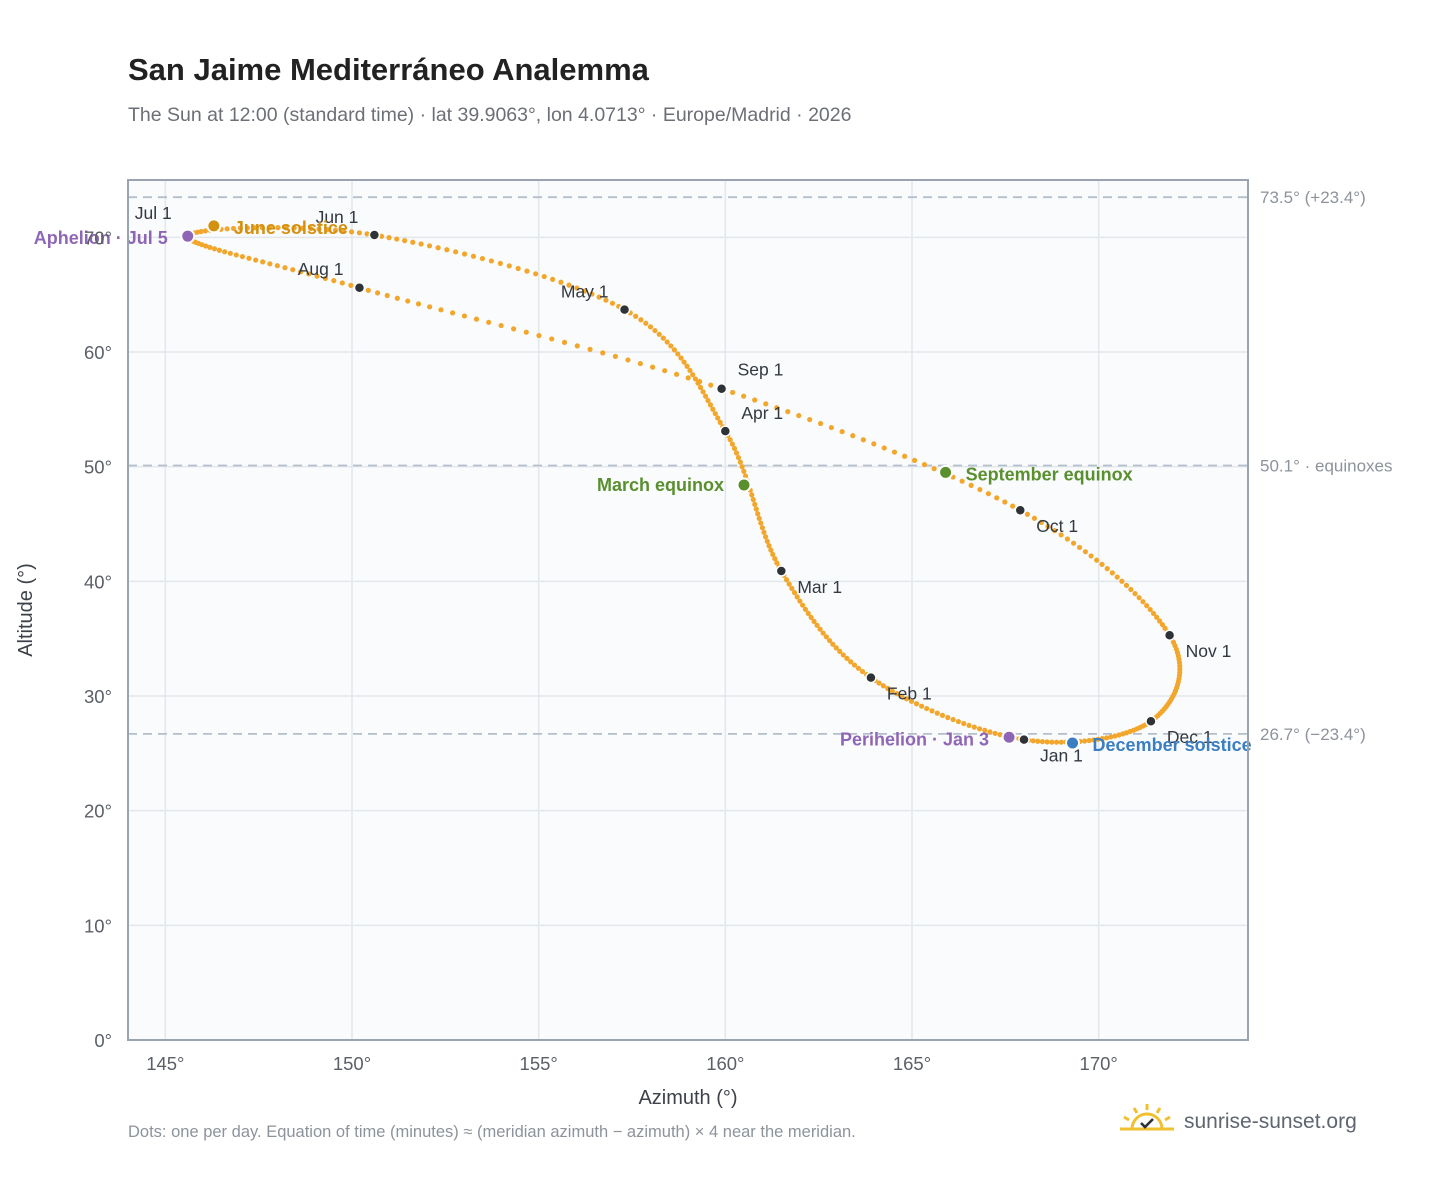 The width and height of the screenshot is (1448, 1188). Describe the element at coordinates (1057, 526) in the screenshot. I see `month-label: Oct 1` at that location.